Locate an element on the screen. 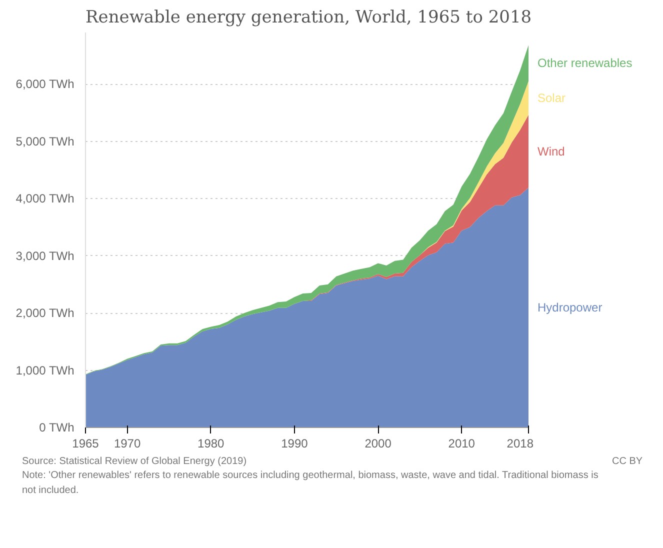  y-tick-label: 5,000 TWh is located at coordinates (45, 141).